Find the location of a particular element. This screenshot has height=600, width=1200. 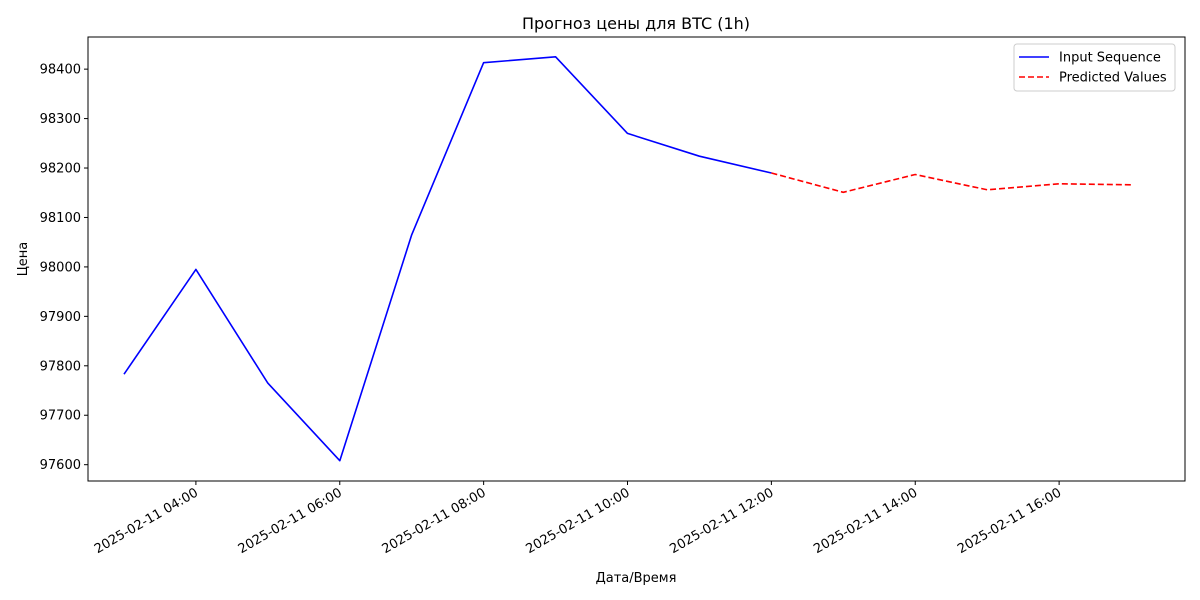

x-tick-label: 2025-02-11 10:00 is located at coordinates (578, 521).